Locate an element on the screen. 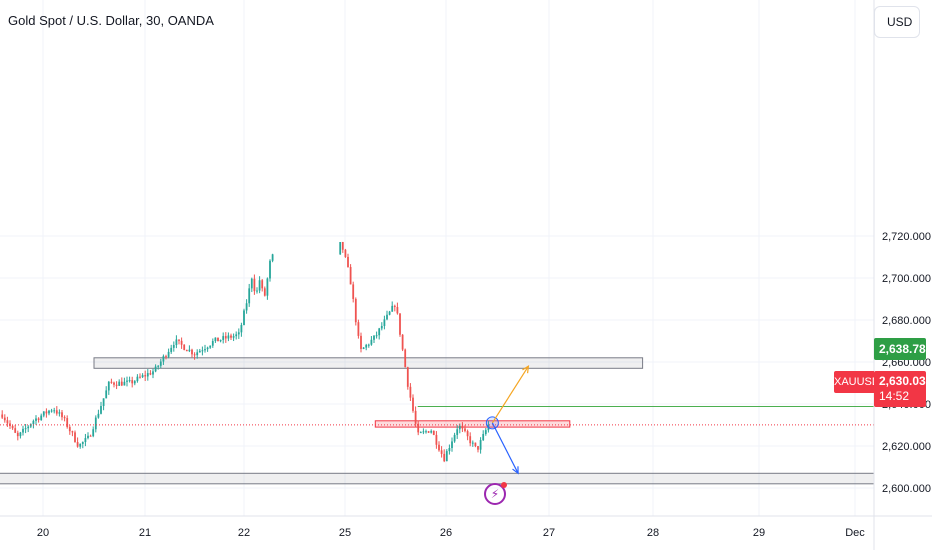 The image size is (932, 550). time-tick-label: 29 is located at coordinates (759, 533).